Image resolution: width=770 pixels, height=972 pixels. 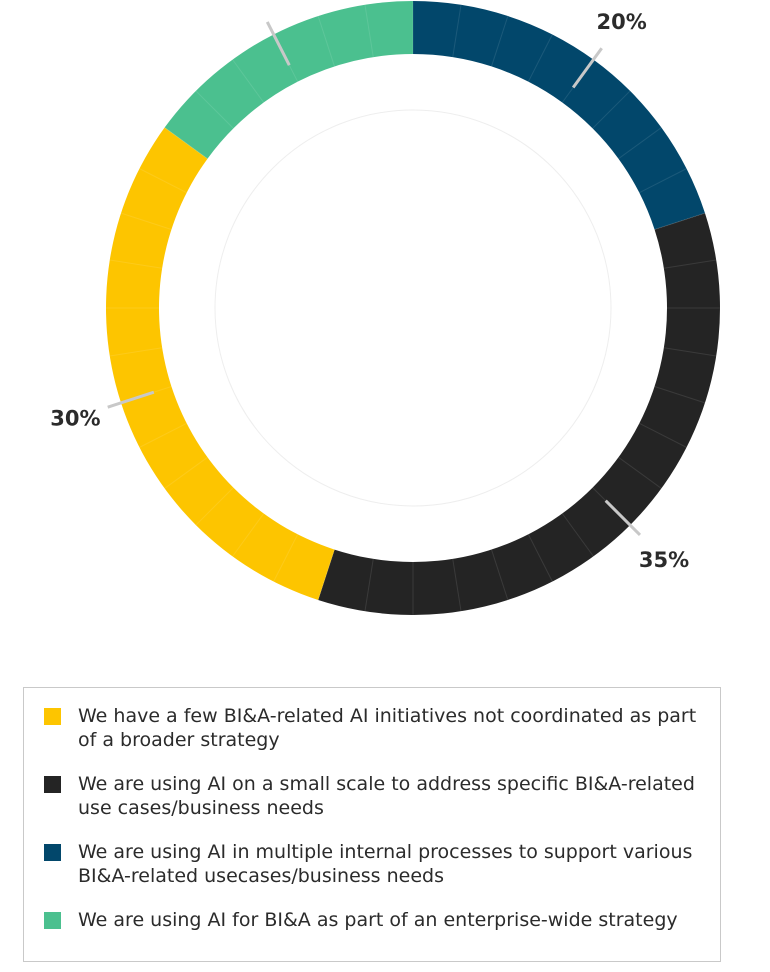 I want to click on legend-swatch-yellow, so click(x=52, y=716).